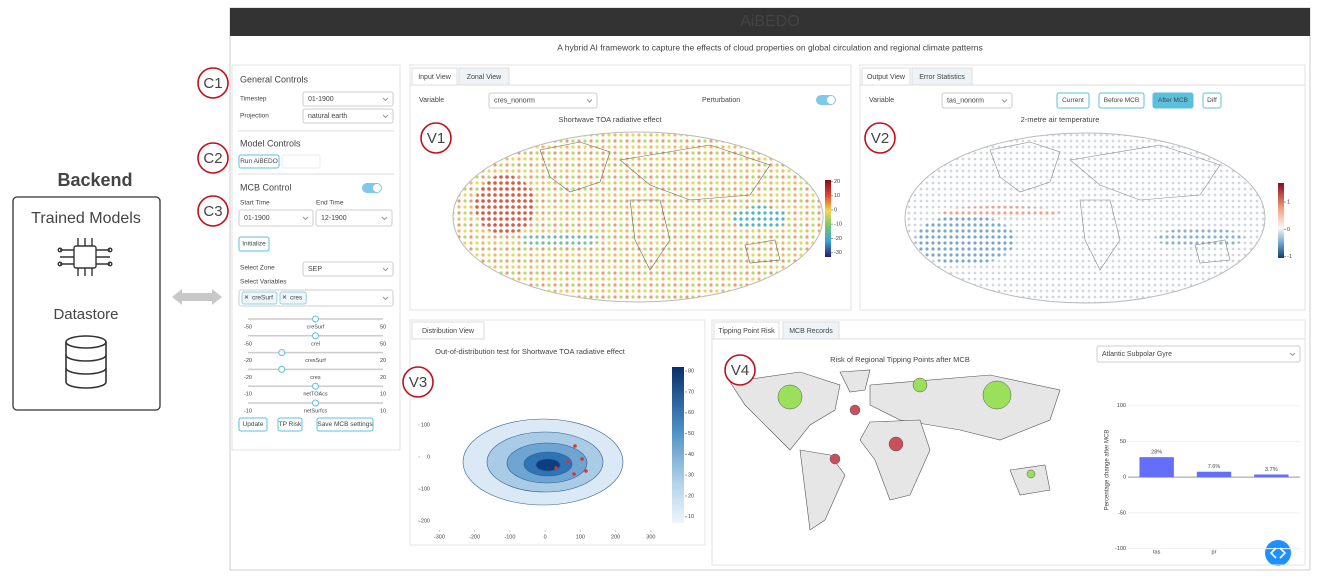 This screenshot has width=1320, height=583. What do you see at coordinates (545, 537) in the screenshot?
I see `x-tick-label: 0` at bounding box center [545, 537].